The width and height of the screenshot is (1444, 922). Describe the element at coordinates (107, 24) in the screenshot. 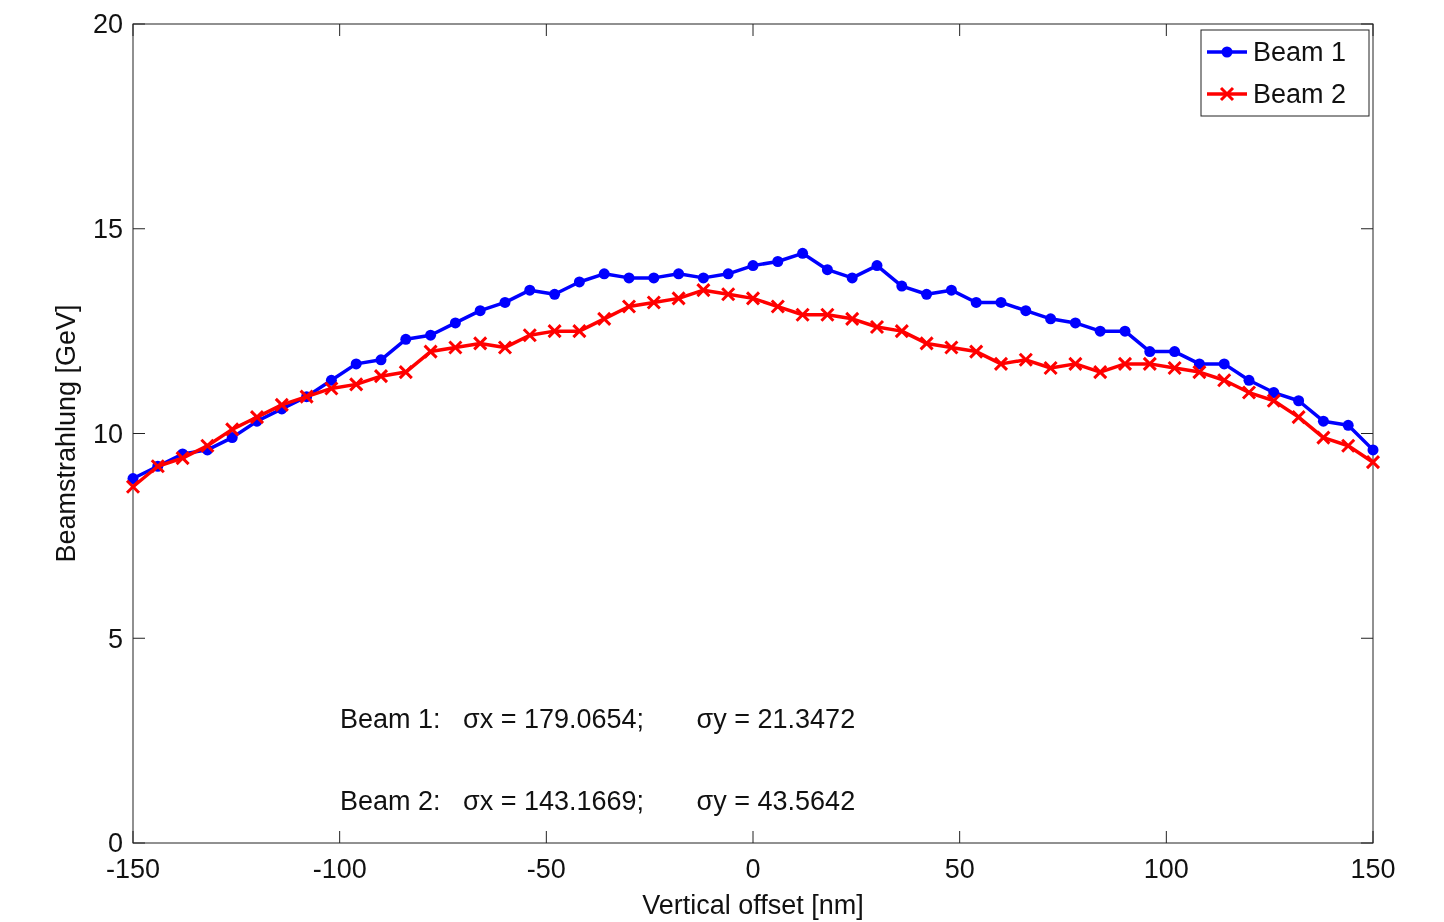

I see `y-tick-label: 20` at that location.